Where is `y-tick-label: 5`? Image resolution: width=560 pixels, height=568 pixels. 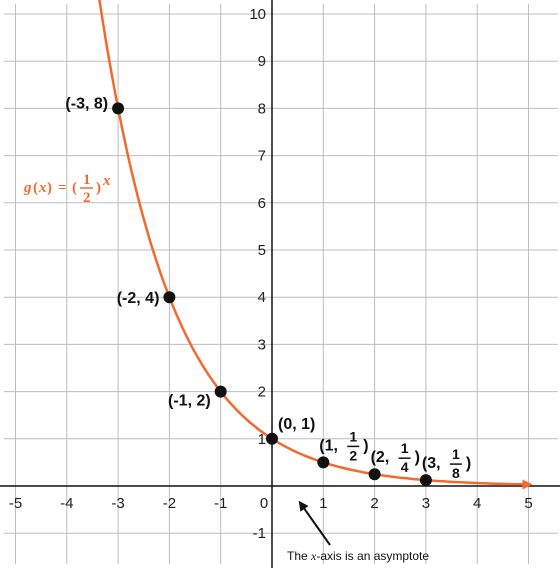
y-tick-label: 5 is located at coordinates (262, 250).